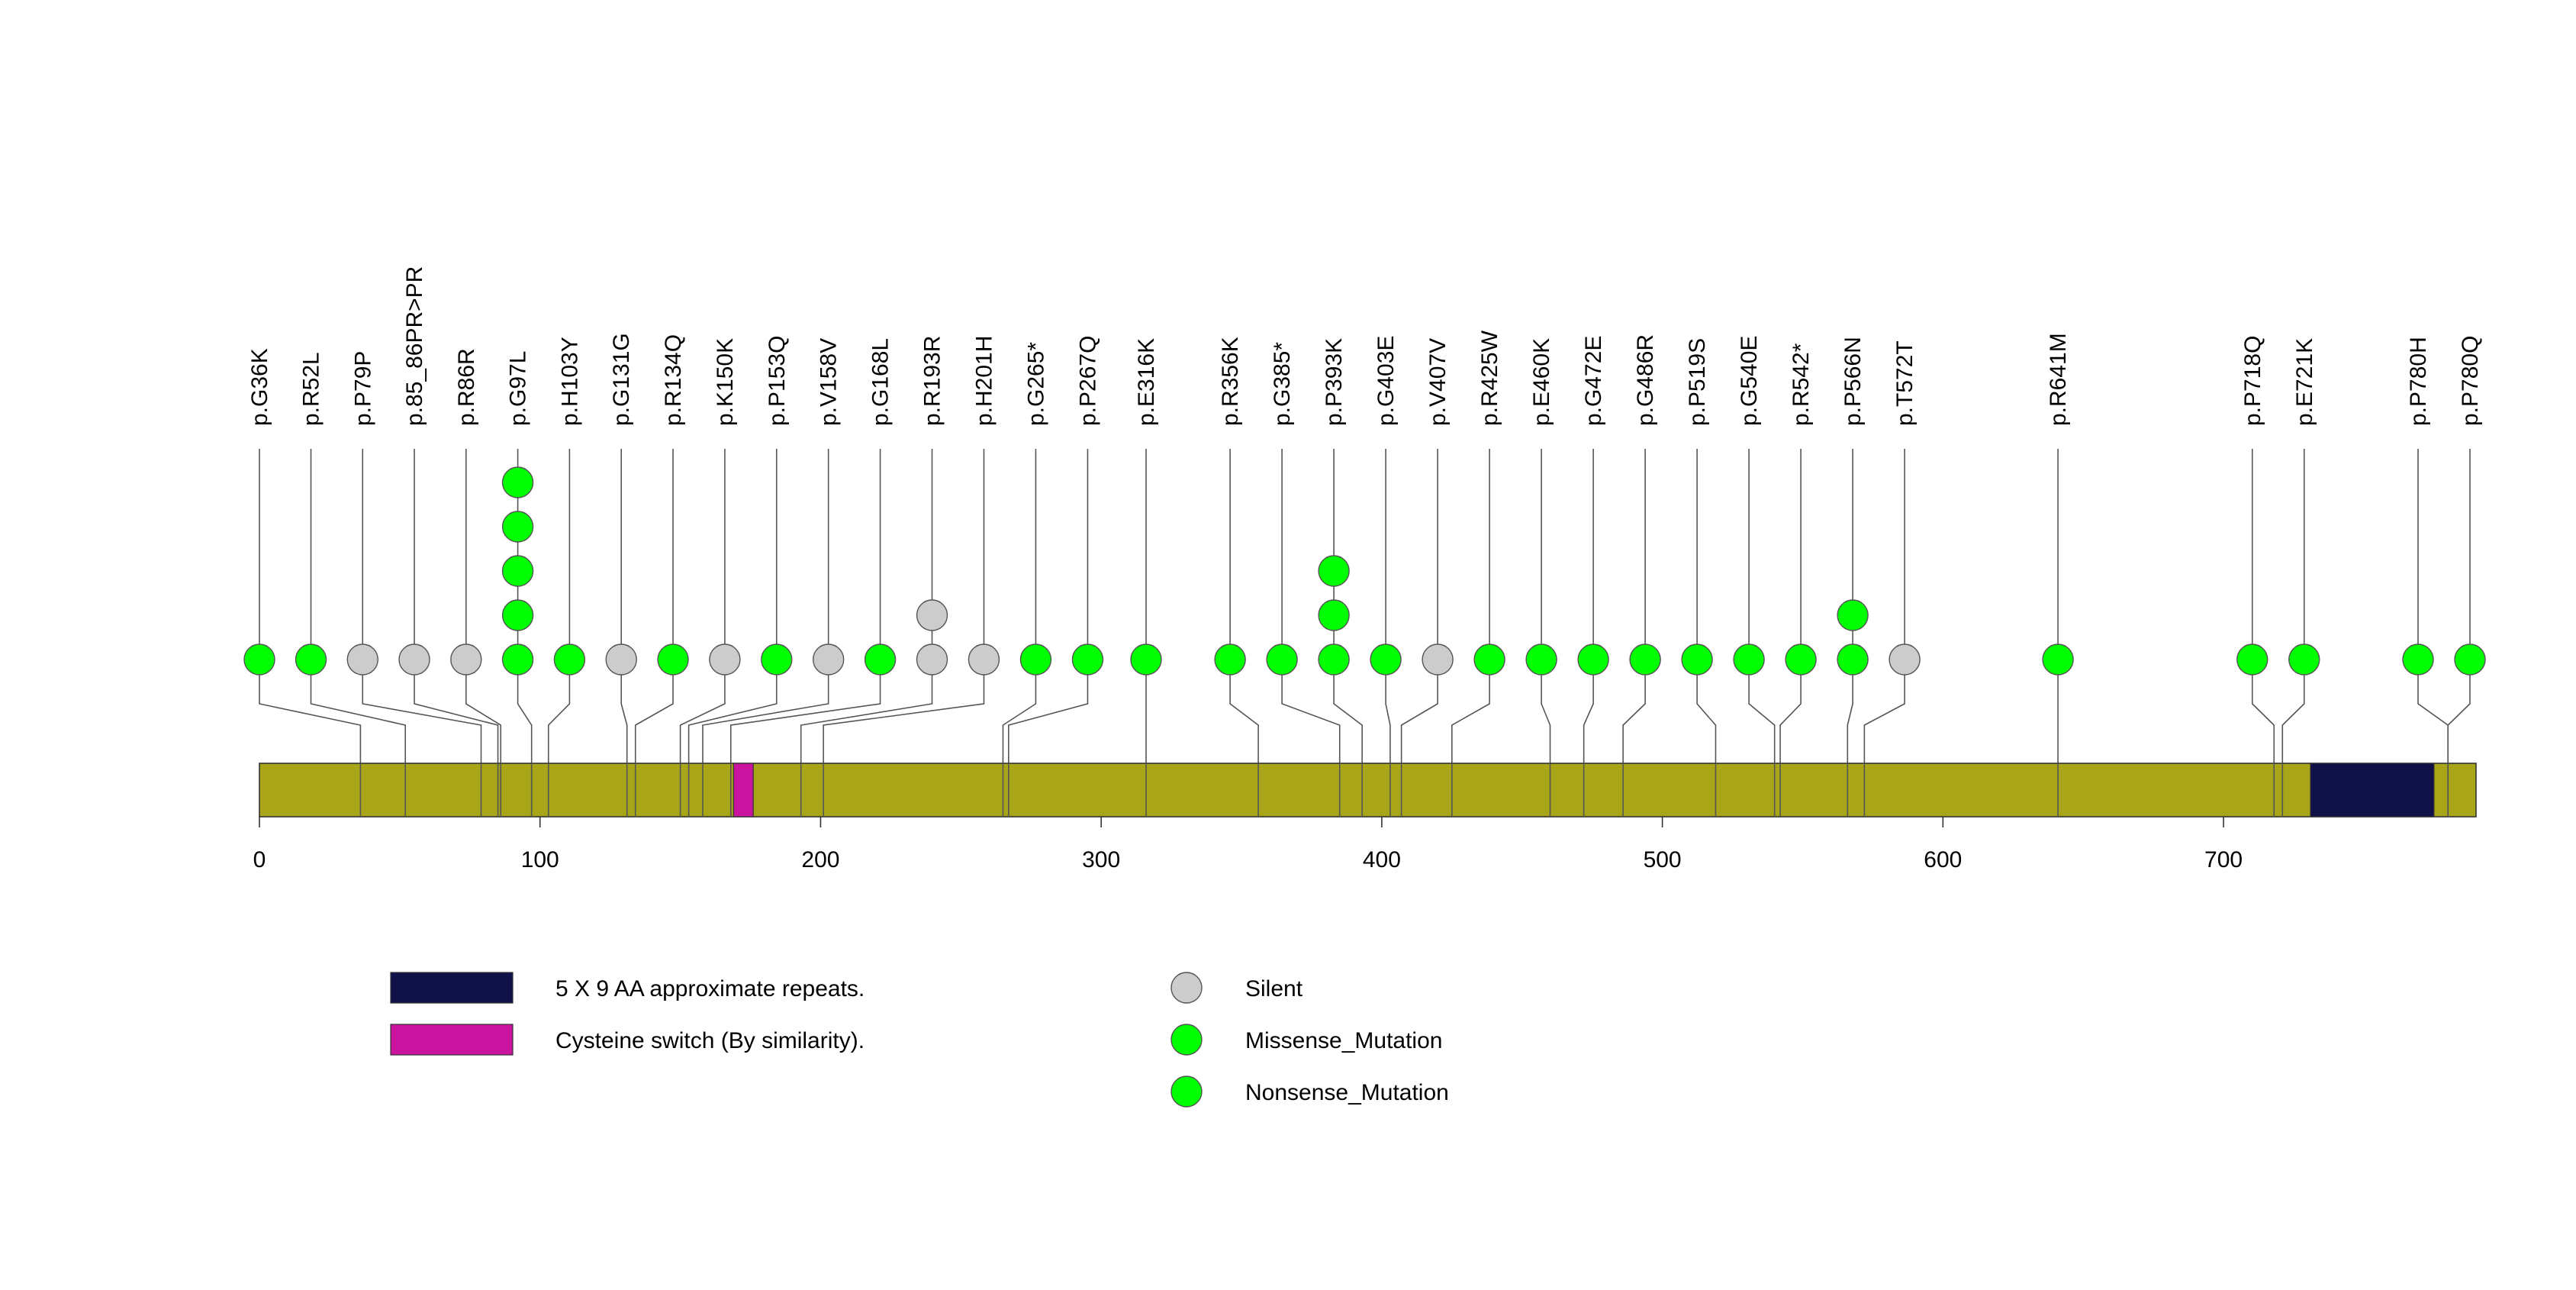  Describe the element at coordinates (673, 380) in the screenshot. I see `mutation-label-p-r134q: p.R134Q` at that location.